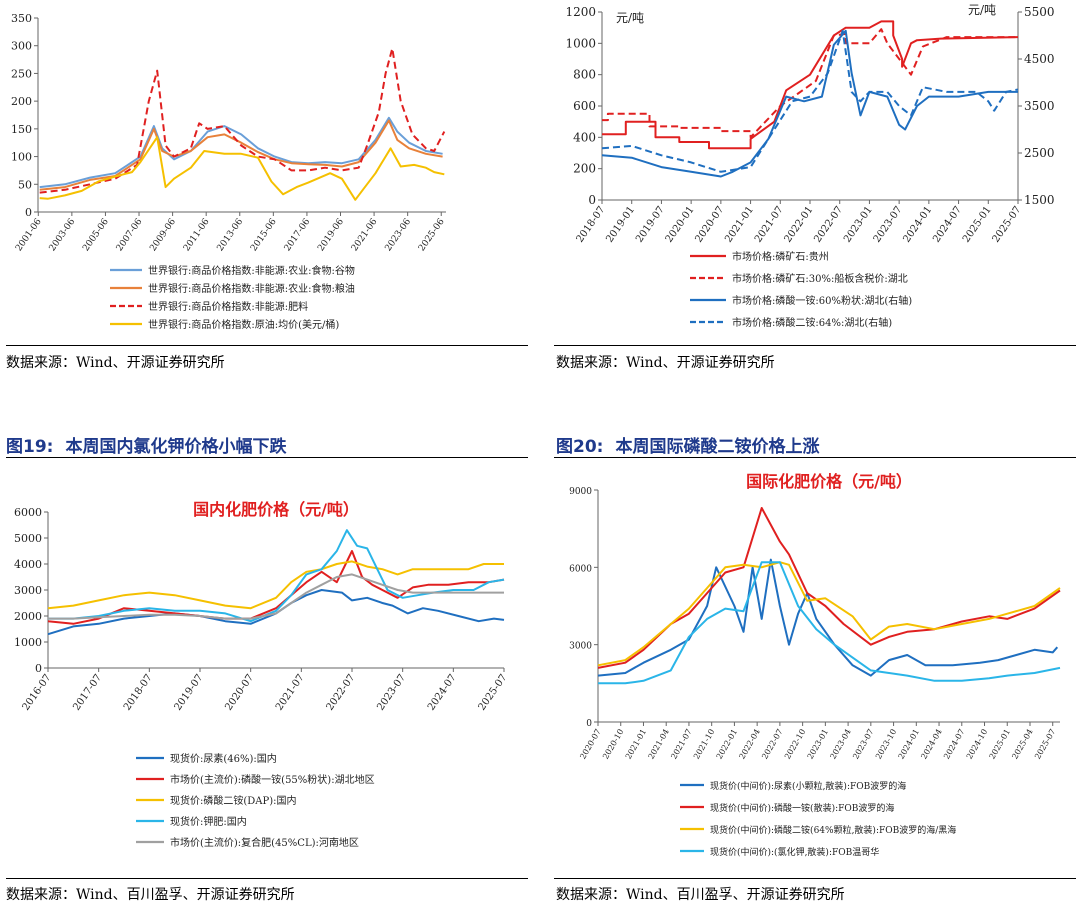 The image size is (1080, 914). Describe the element at coordinates (1039, 12) in the screenshot. I see `y-right-tick-label: 5500` at that location.